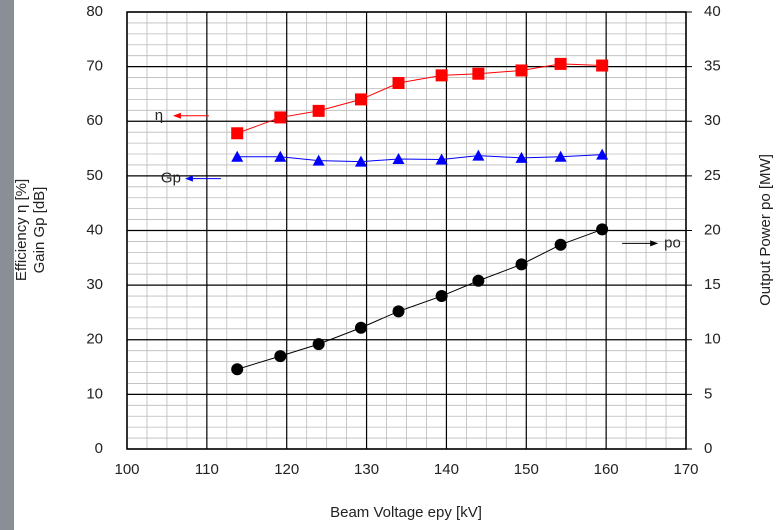 This screenshot has height=530, width=777. What do you see at coordinates (765, 230) in the screenshot?
I see `y2-axis-label: Output Power po [MW]` at bounding box center [765, 230].